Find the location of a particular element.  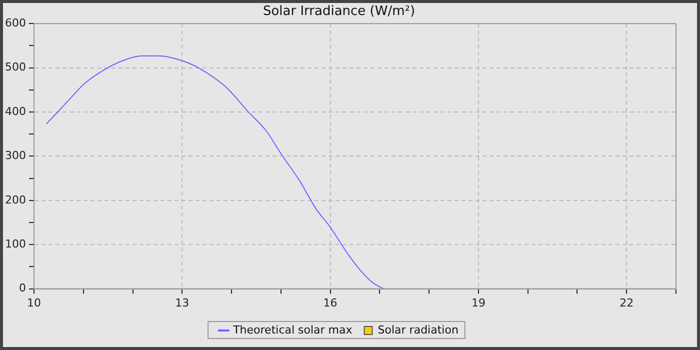

legend-label: Theoretical solar max is located at coordinates (292, 329).